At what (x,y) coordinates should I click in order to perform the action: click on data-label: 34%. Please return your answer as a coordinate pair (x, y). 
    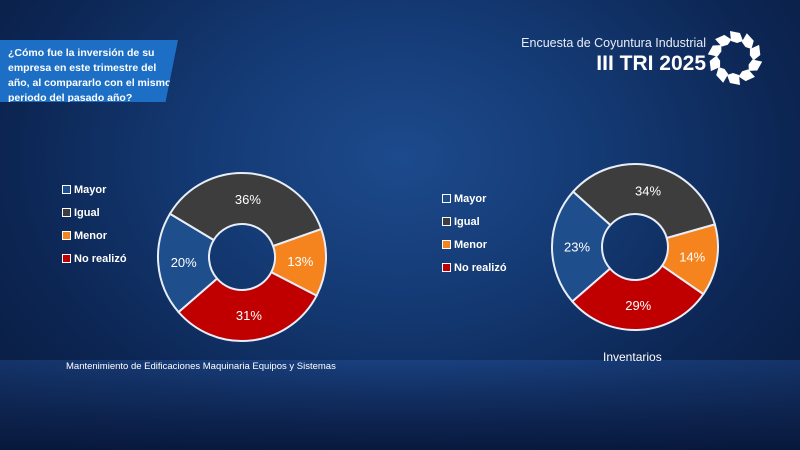
    Looking at the image, I should click on (648, 190).